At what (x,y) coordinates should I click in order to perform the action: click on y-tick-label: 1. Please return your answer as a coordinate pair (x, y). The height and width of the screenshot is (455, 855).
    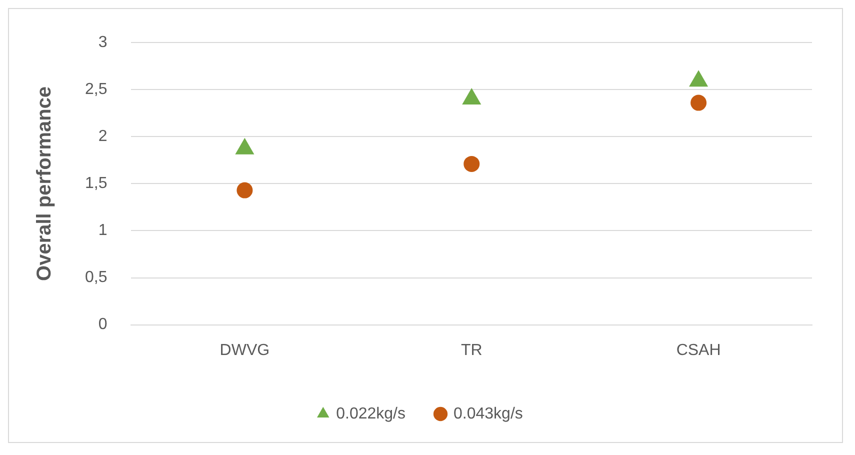
    Looking at the image, I should click on (103, 231).